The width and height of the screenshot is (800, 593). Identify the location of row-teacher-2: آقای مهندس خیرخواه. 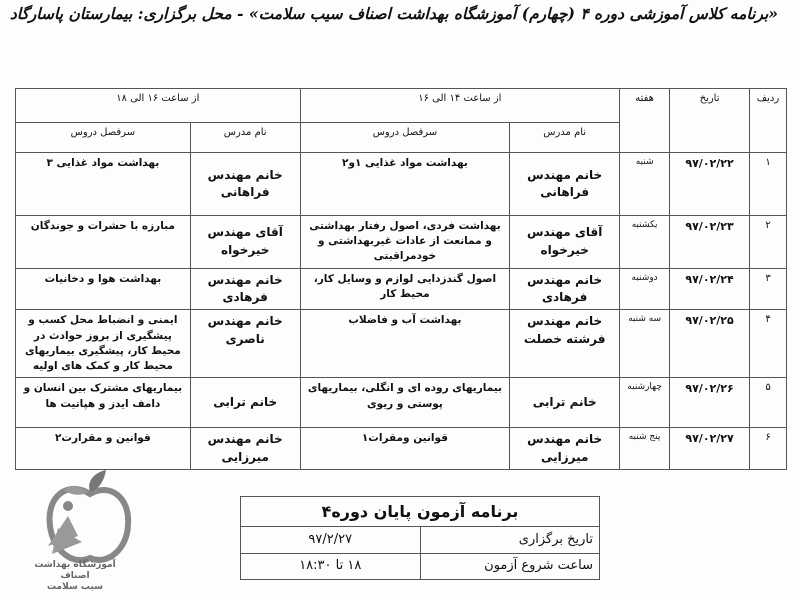
(245, 242).